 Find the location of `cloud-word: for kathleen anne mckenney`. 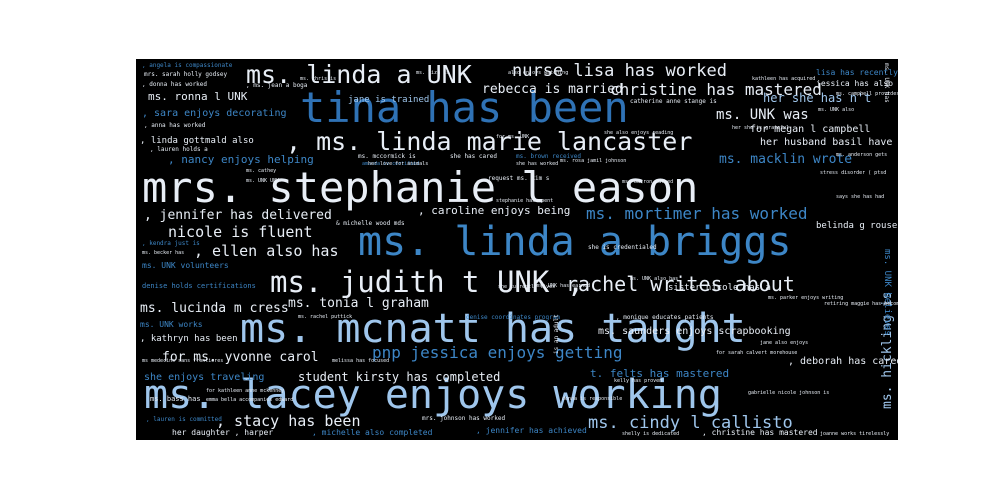

cloud-word: for kathleen anne mckenney is located at coordinates (245, 391).